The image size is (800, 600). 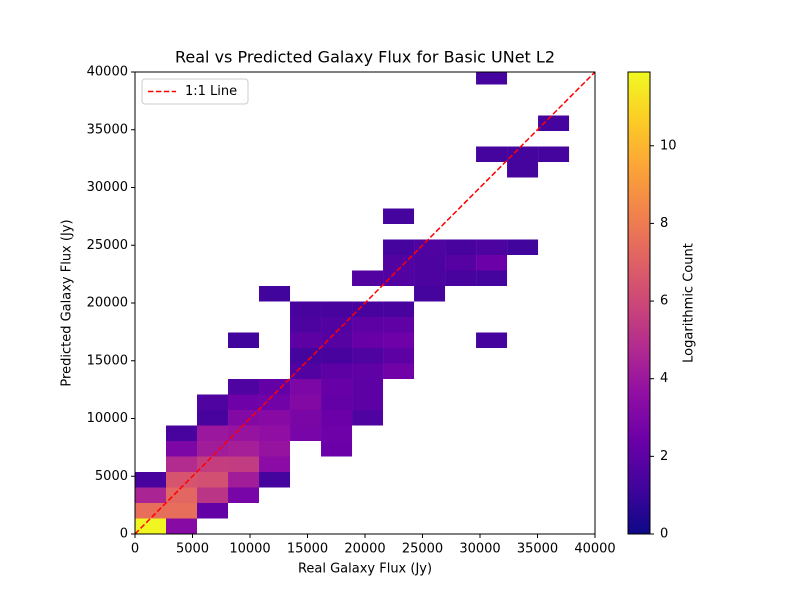 What do you see at coordinates (479, 549) in the screenshot?
I see `x-tick-label: 30000` at bounding box center [479, 549].